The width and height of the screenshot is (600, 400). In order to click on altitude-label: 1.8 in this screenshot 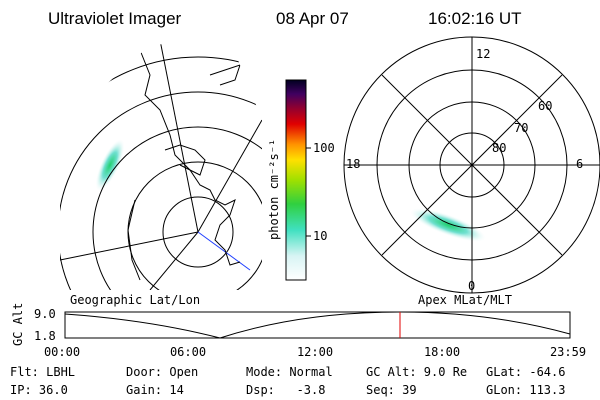, I will do `click(45, 336)`.